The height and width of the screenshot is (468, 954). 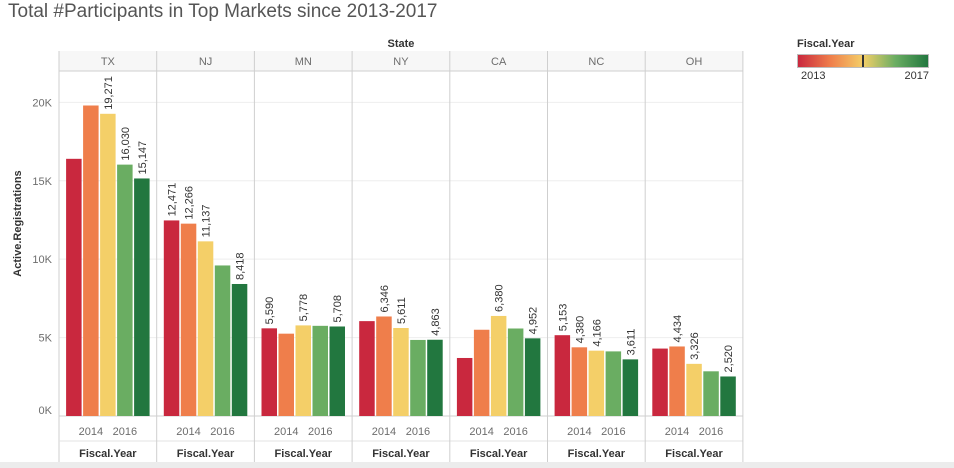 I want to click on data-label: 16,030, so click(x=126, y=144).